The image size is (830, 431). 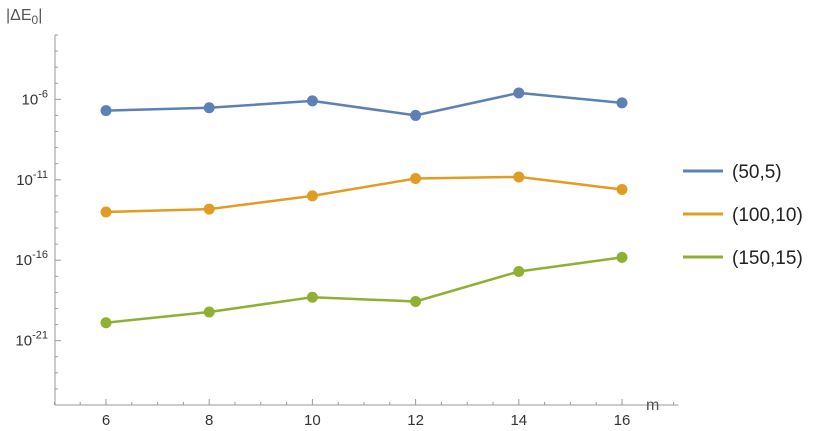 I want to click on x-tick-label: 14, so click(x=518, y=420).